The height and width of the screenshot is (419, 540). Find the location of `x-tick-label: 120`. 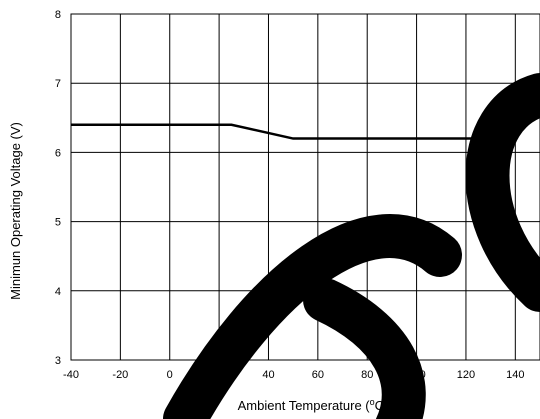

x-tick-label: 120 is located at coordinates (466, 375).